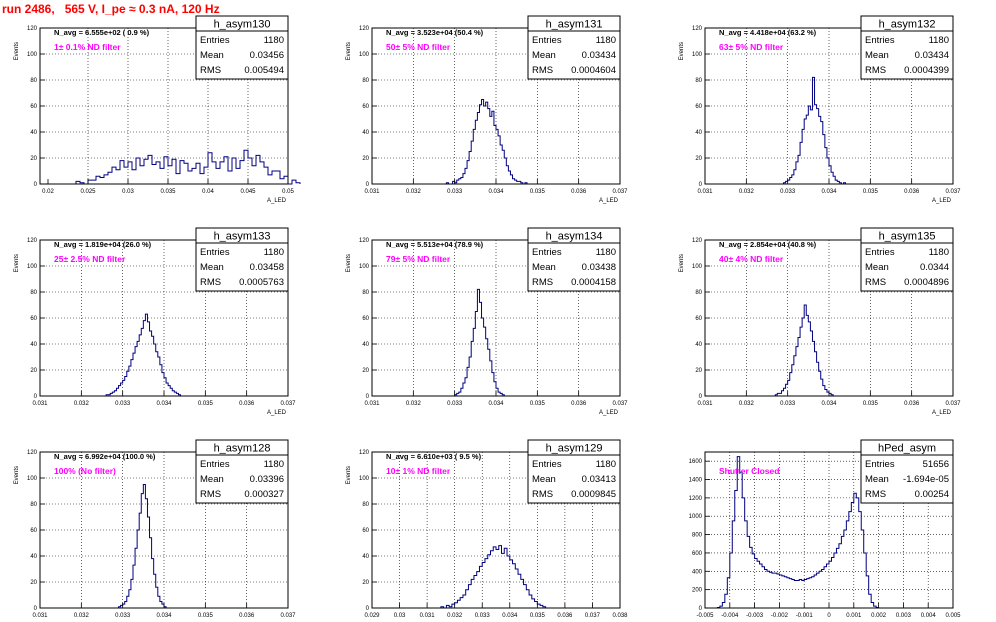 The width and height of the screenshot is (996, 622). I want to click on x-tick-label: 0.037, so click(593, 616).